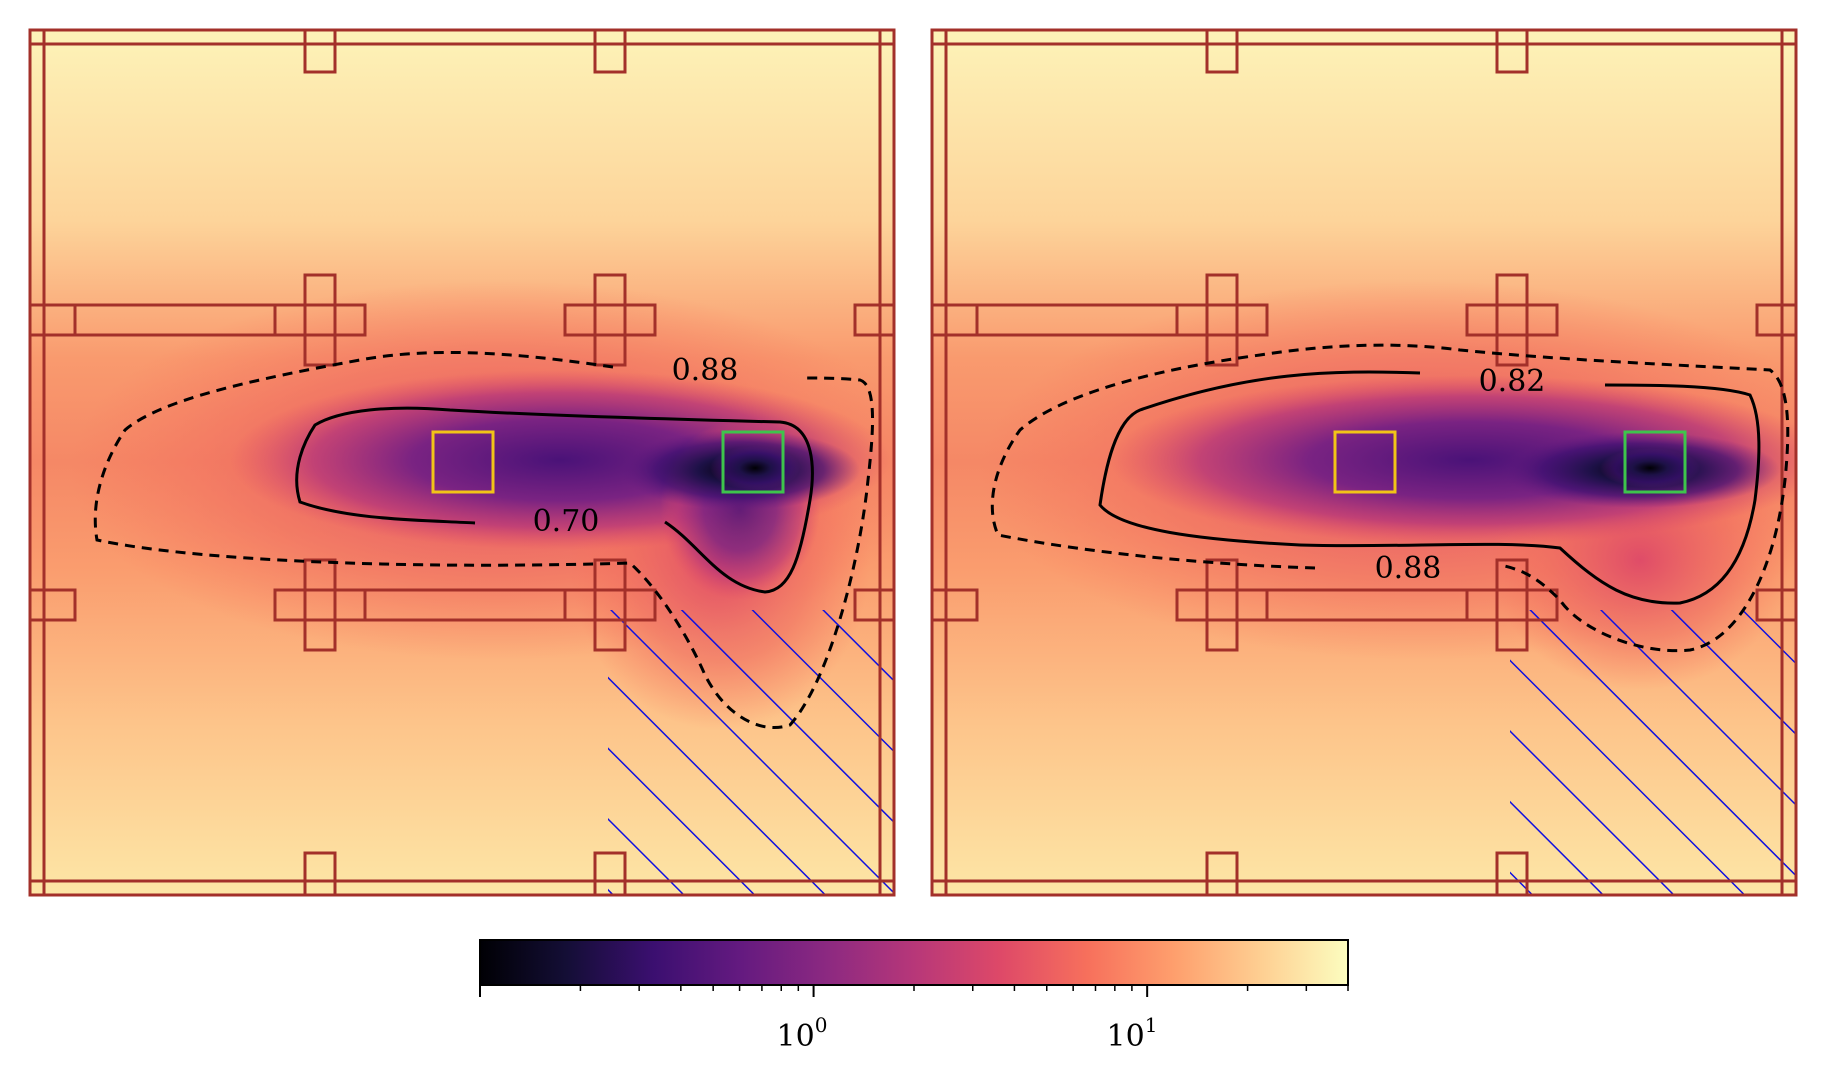 The image size is (1826, 1082). I want to click on green-box-right, so click(1655, 462).